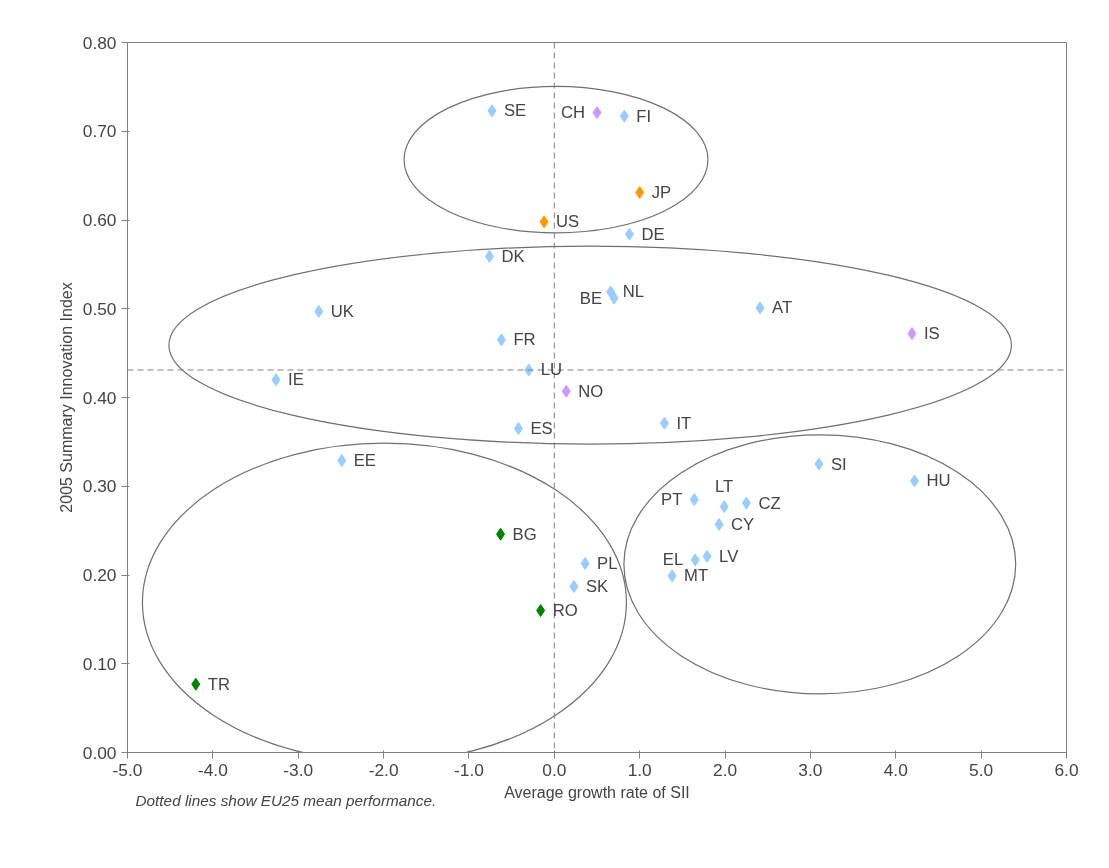  What do you see at coordinates (931, 334) in the screenshot?
I see `annotation: IS` at bounding box center [931, 334].